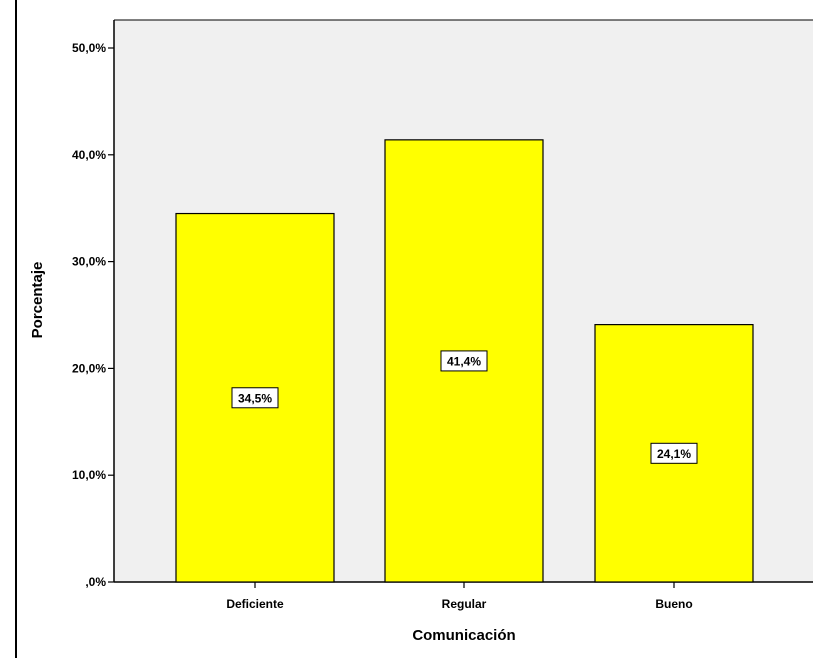  I want to click on x-axis-title: Comunicación, so click(463, 635).